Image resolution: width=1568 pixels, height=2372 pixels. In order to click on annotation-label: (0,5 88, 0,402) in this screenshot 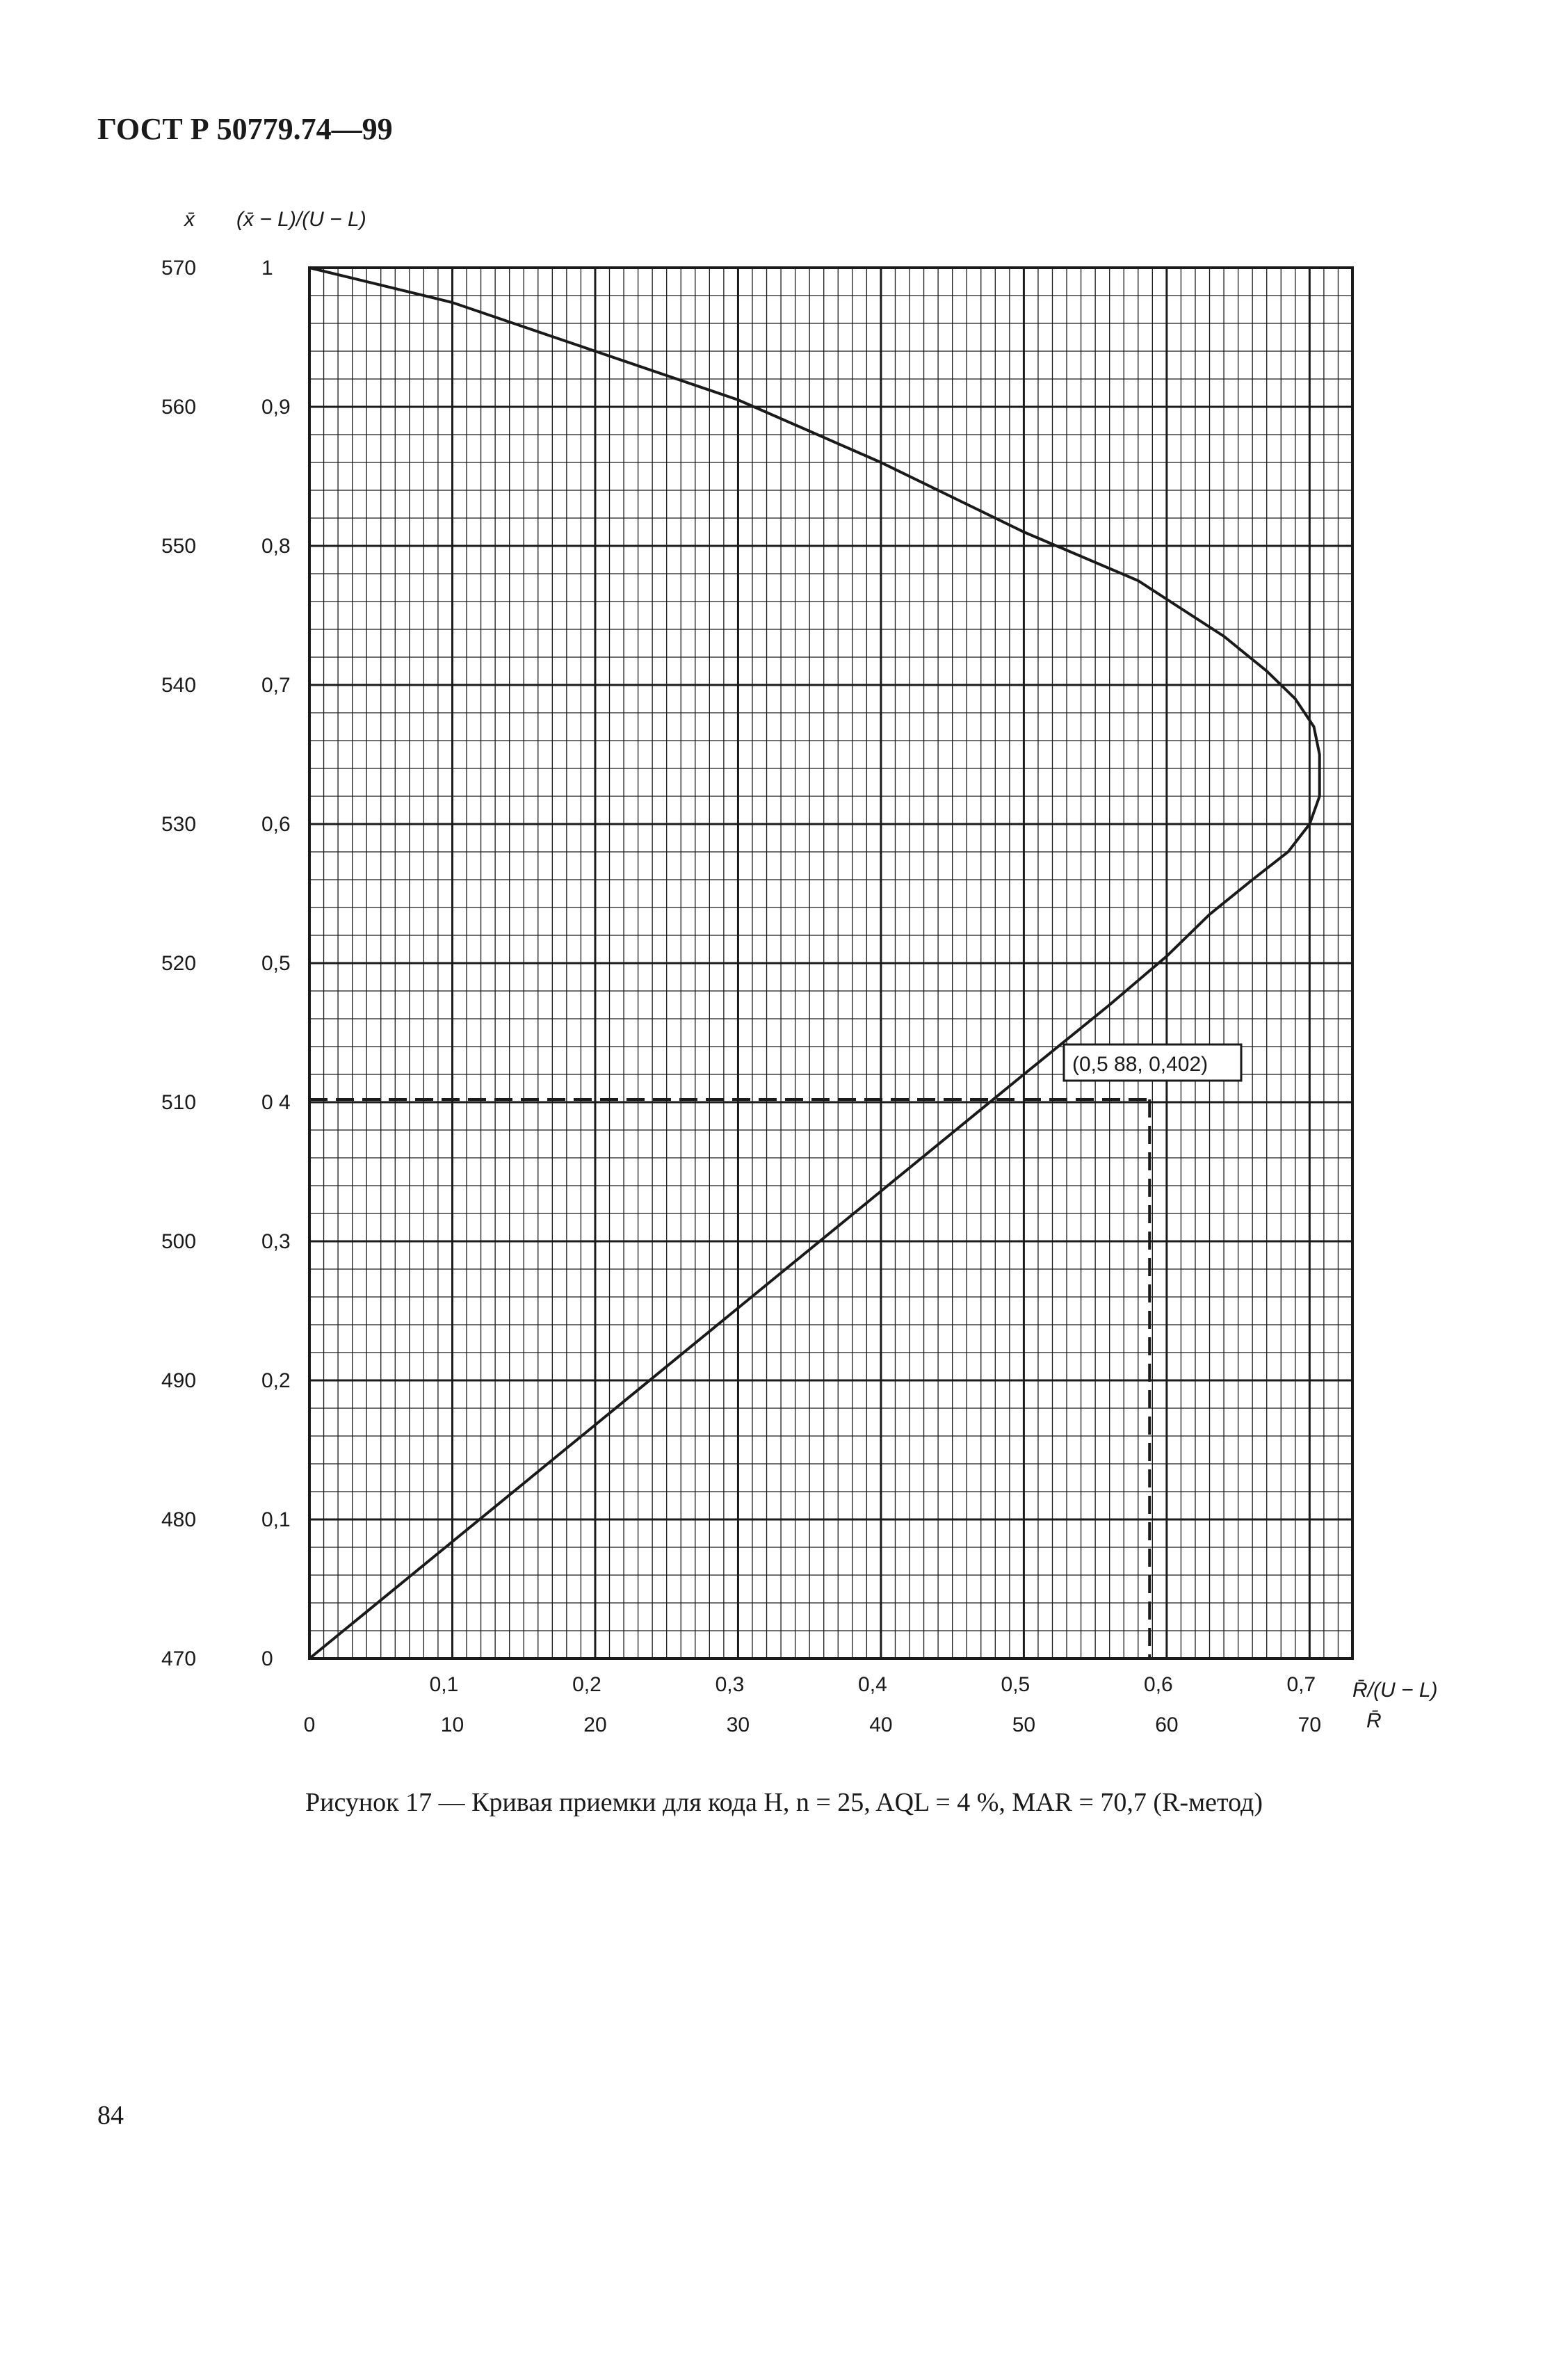, I will do `click(1140, 1064)`.